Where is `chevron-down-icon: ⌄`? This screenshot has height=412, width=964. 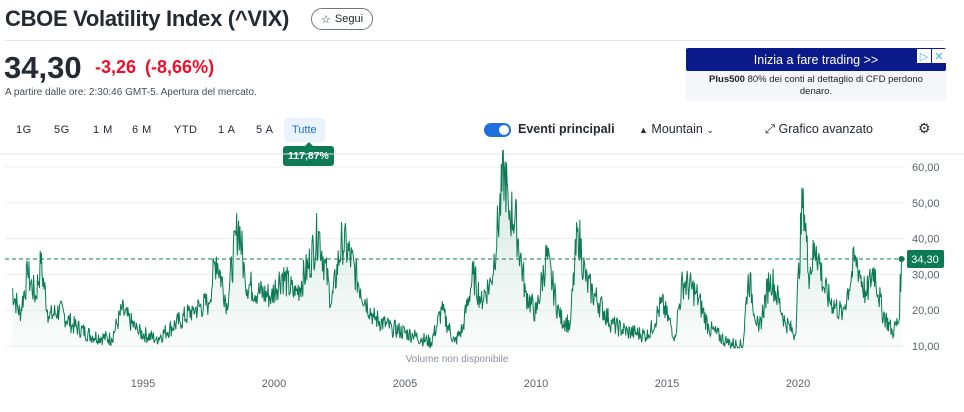 chevron-down-icon: ⌄ is located at coordinates (710, 130).